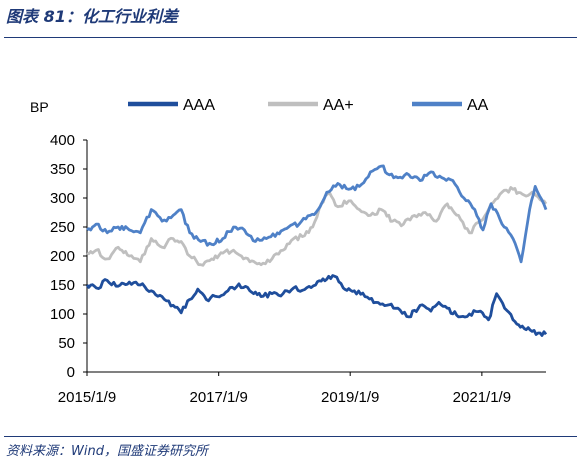 The width and height of the screenshot is (581, 470). Describe the element at coordinates (92, 16) in the screenshot. I see `figure-title: 图表 81：化工行业利差` at that location.